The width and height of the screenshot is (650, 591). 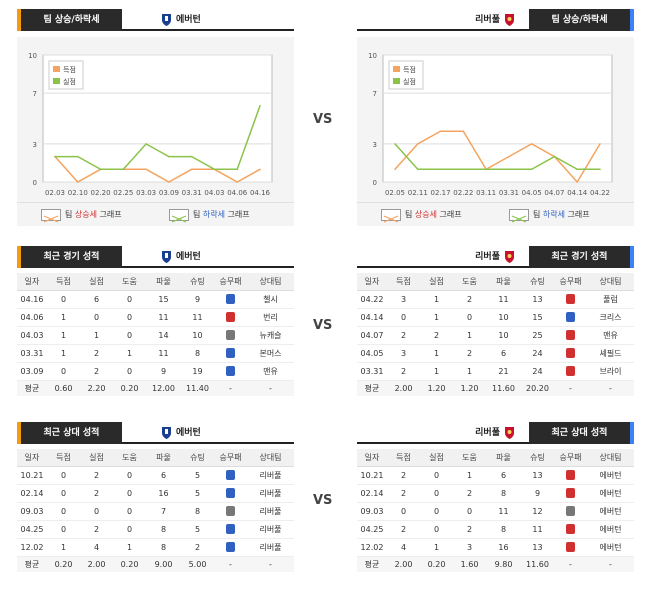 What do you see at coordinates (372, 353) in the screenshot?
I see `table-cell: 04.05` at bounding box center [372, 353].